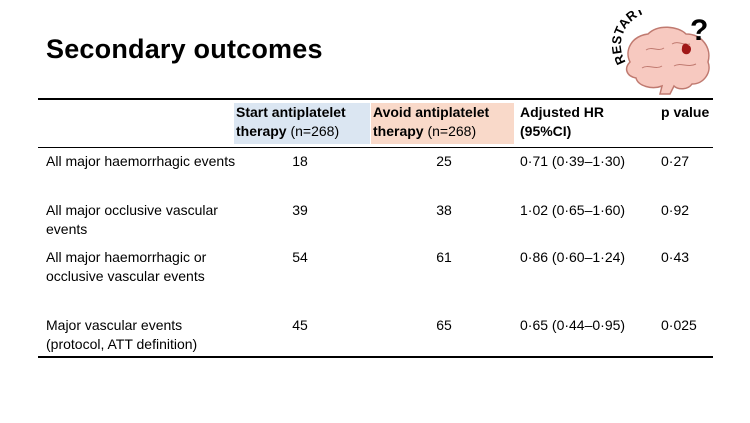  What do you see at coordinates (141, 161) in the screenshot?
I see `outcome-label: All major haemorrhagic events` at bounding box center [141, 161].